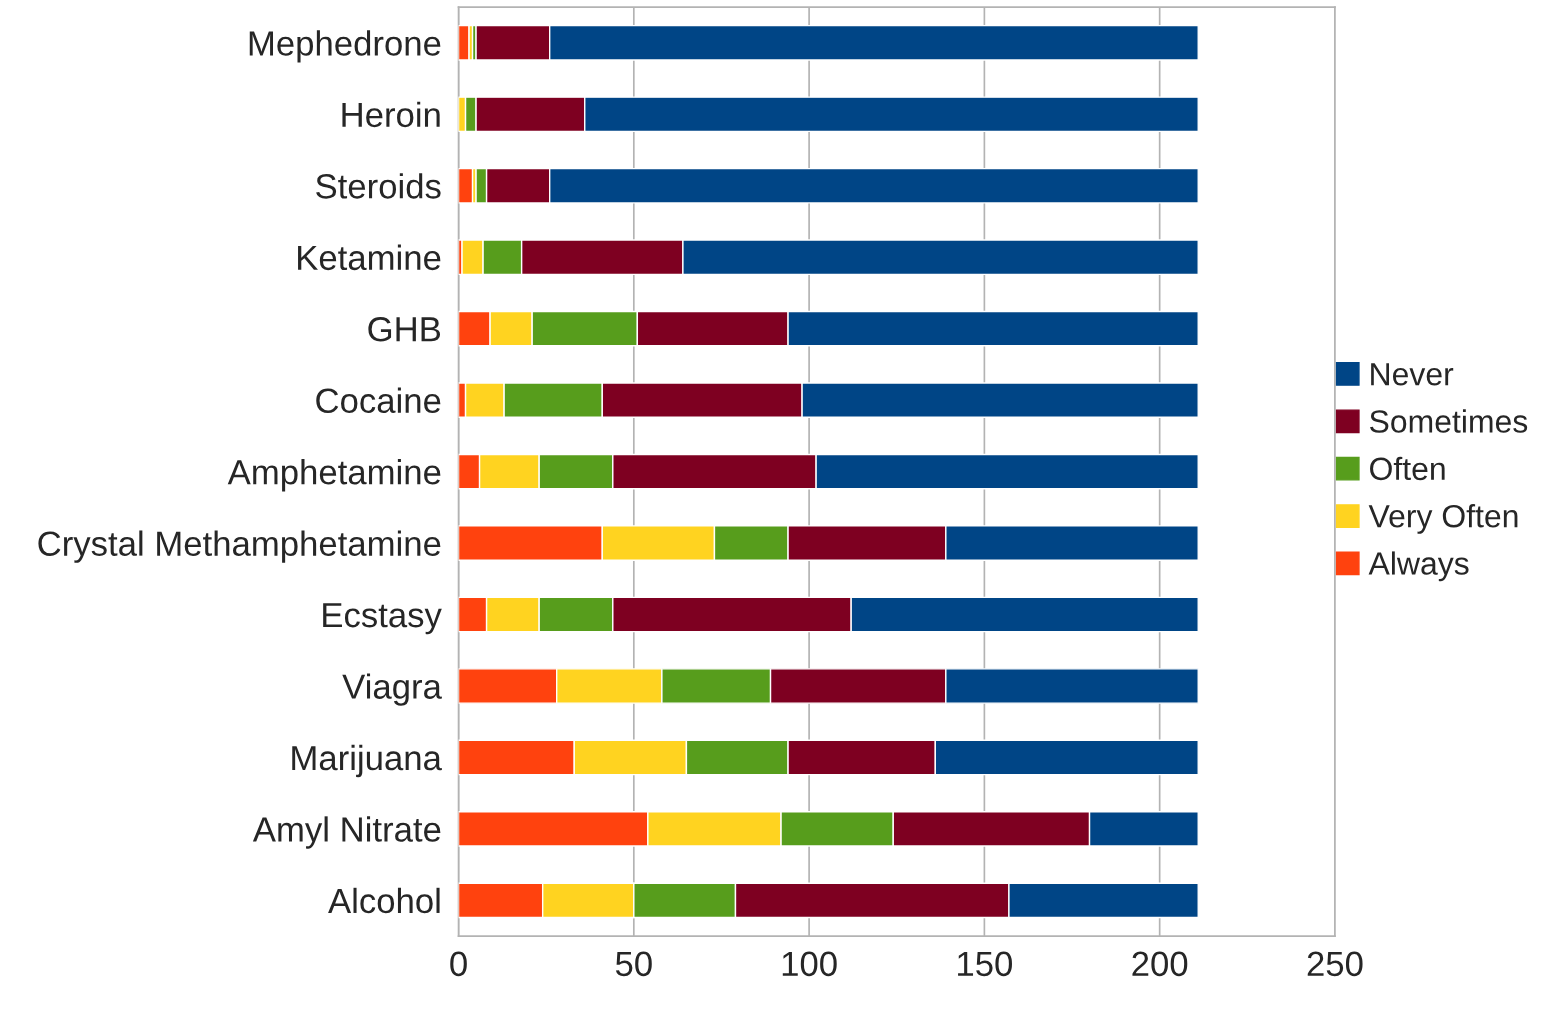  I want to click on y-tick-label: Marijuana, so click(367, 761).